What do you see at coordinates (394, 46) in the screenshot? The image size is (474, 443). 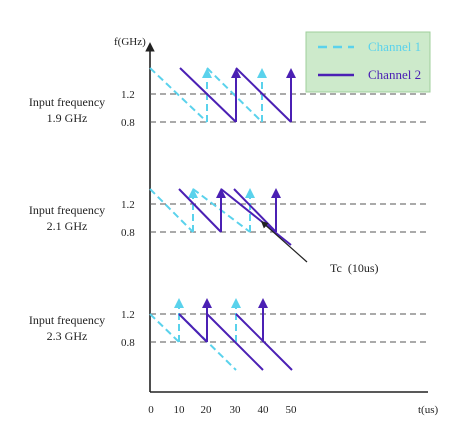 I see `legend-channel1-label: Channel 1` at bounding box center [394, 46].